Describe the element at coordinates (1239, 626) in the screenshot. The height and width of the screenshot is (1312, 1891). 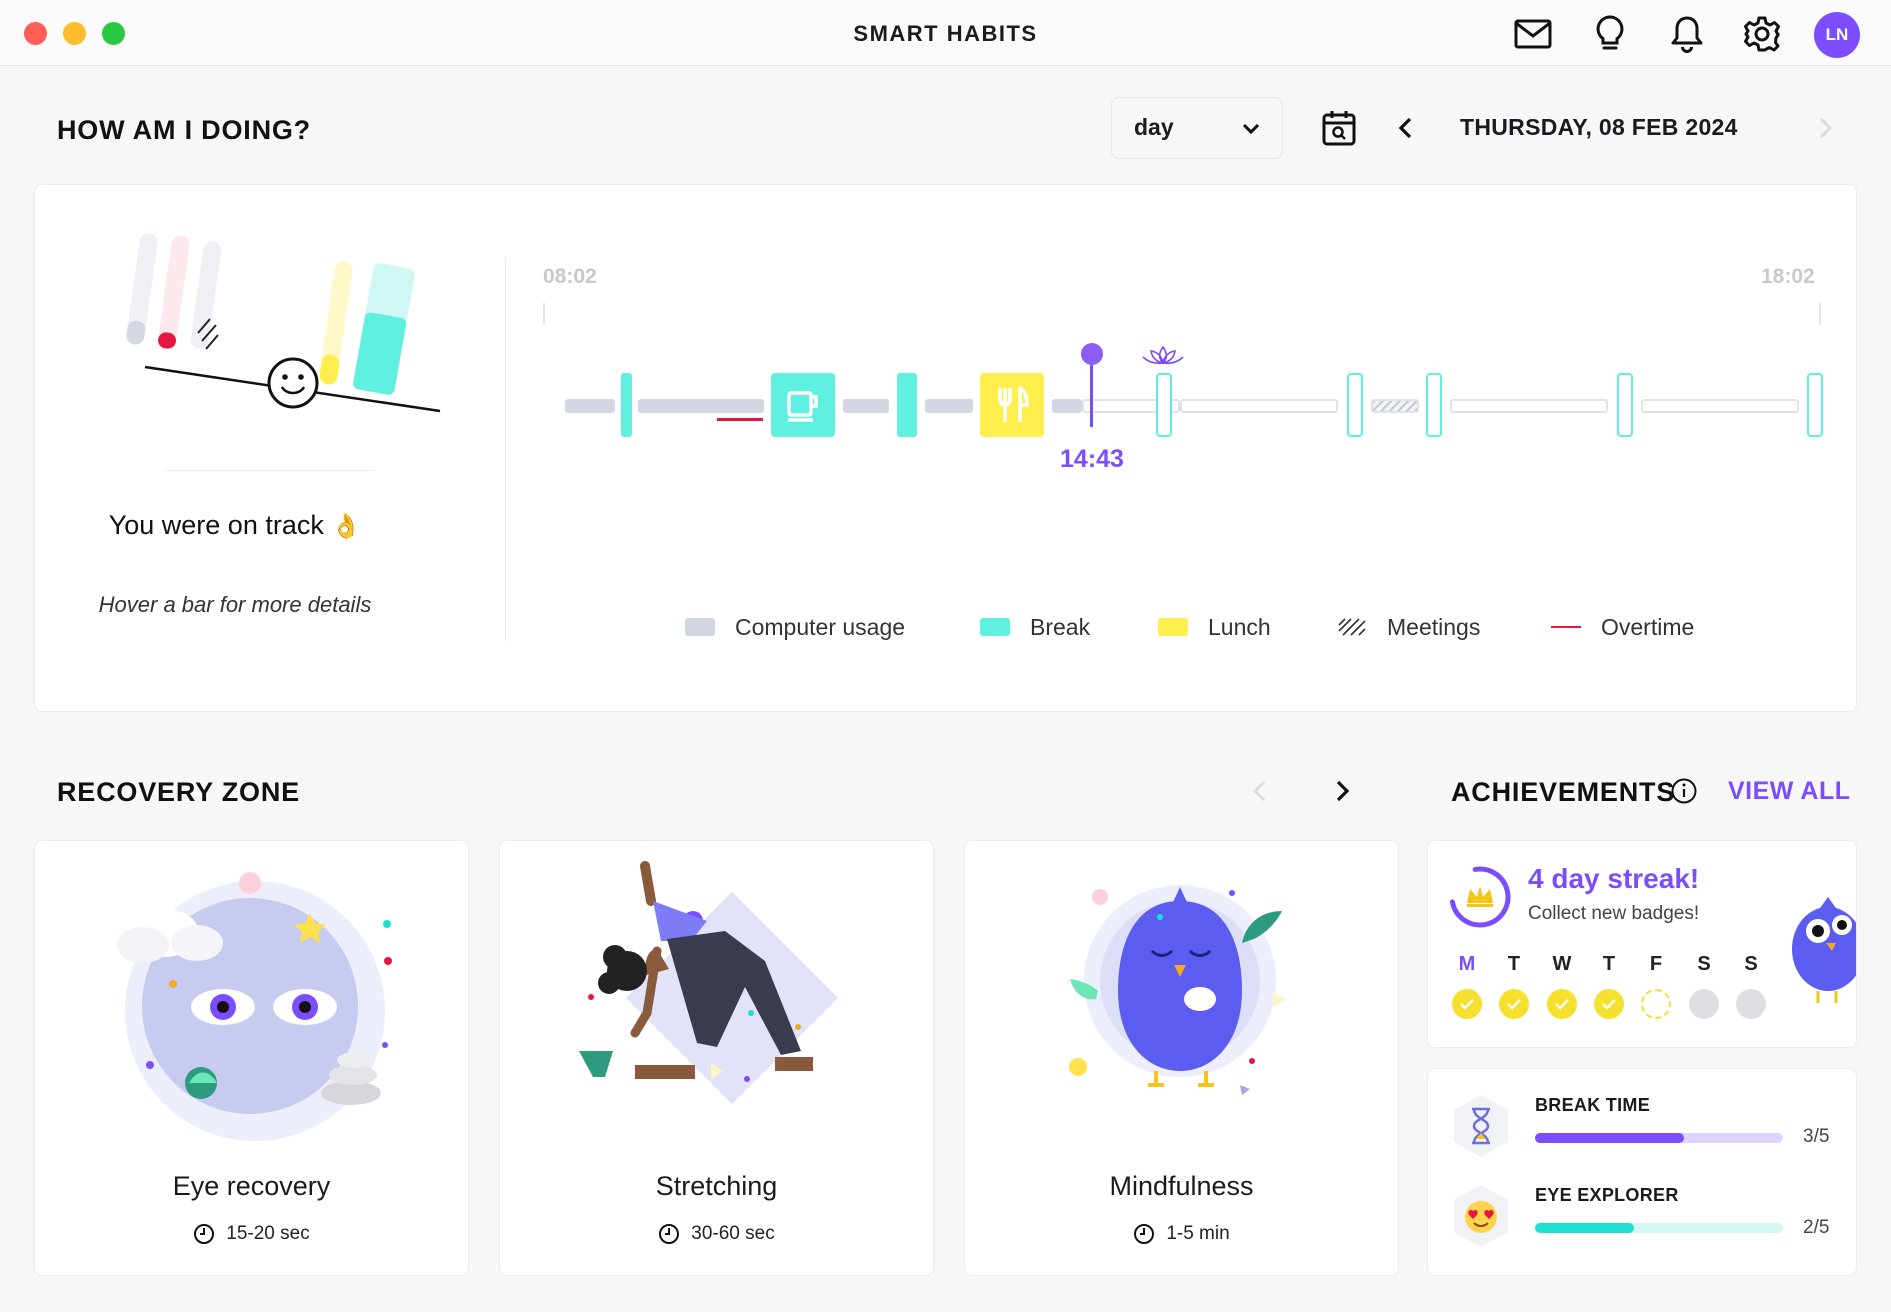
I see `legend-label: Lunch` at that location.